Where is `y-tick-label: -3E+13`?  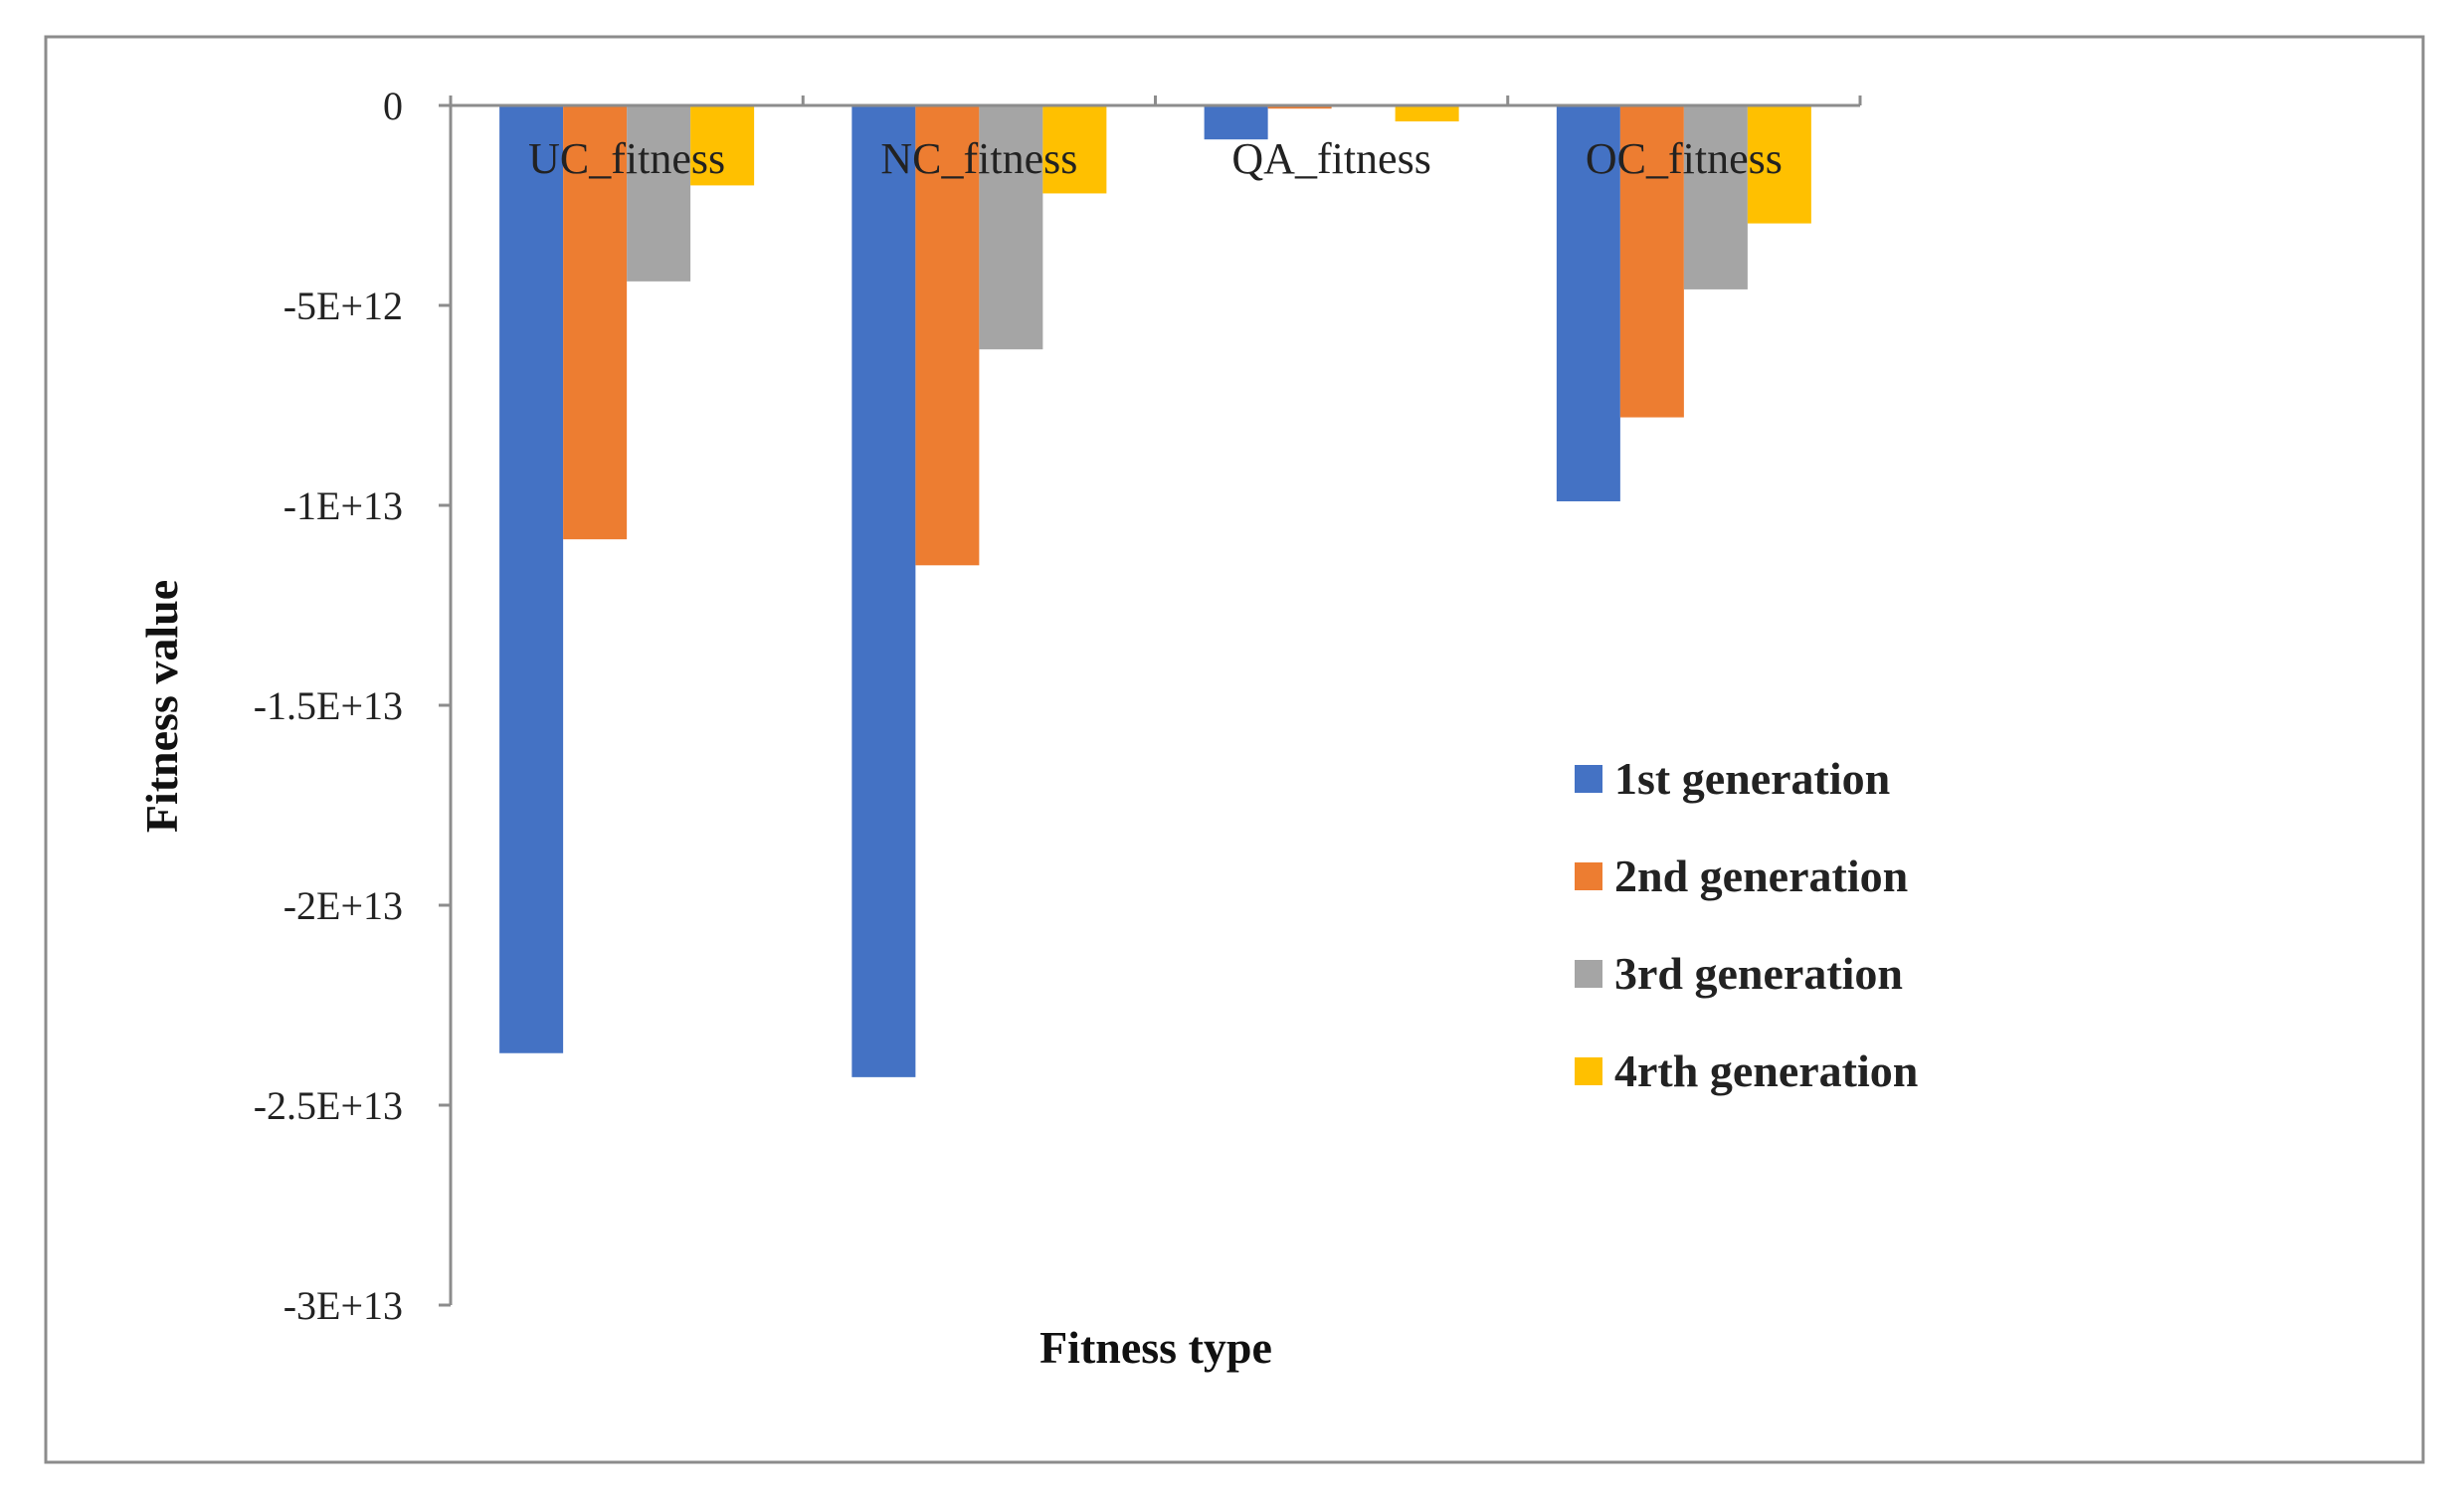 y-tick-label: -3E+13 is located at coordinates (343, 1305).